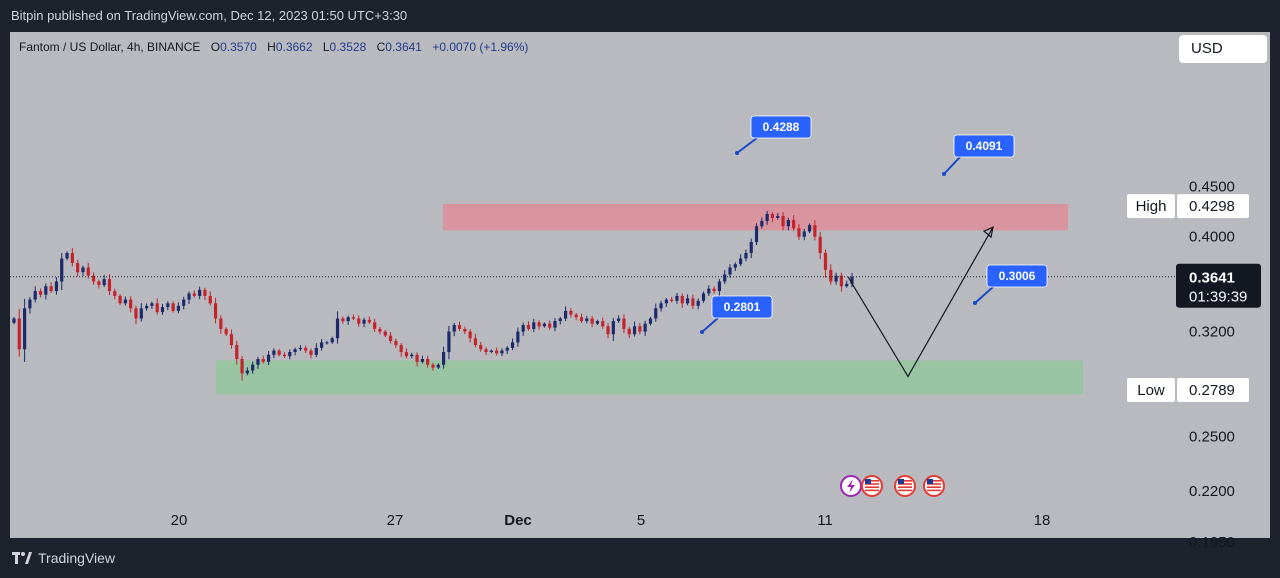  Describe the element at coordinates (984, 295) in the screenshot. I see `callout-pointer` at that location.